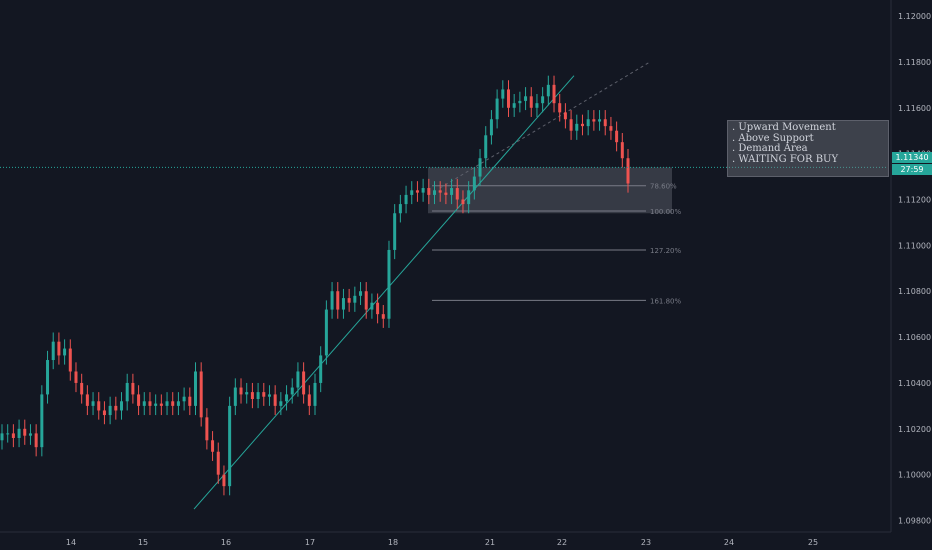  I want to click on y-tick-label: 1.09800, so click(914, 521).